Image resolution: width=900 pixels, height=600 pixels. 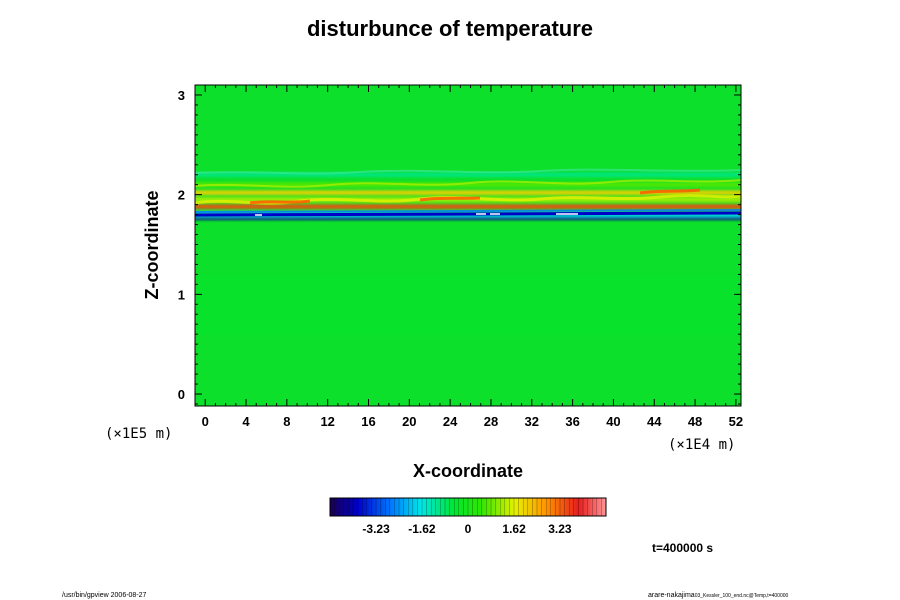 I want to click on x-axis-unit: (×1E4 m), so click(x=701, y=445).